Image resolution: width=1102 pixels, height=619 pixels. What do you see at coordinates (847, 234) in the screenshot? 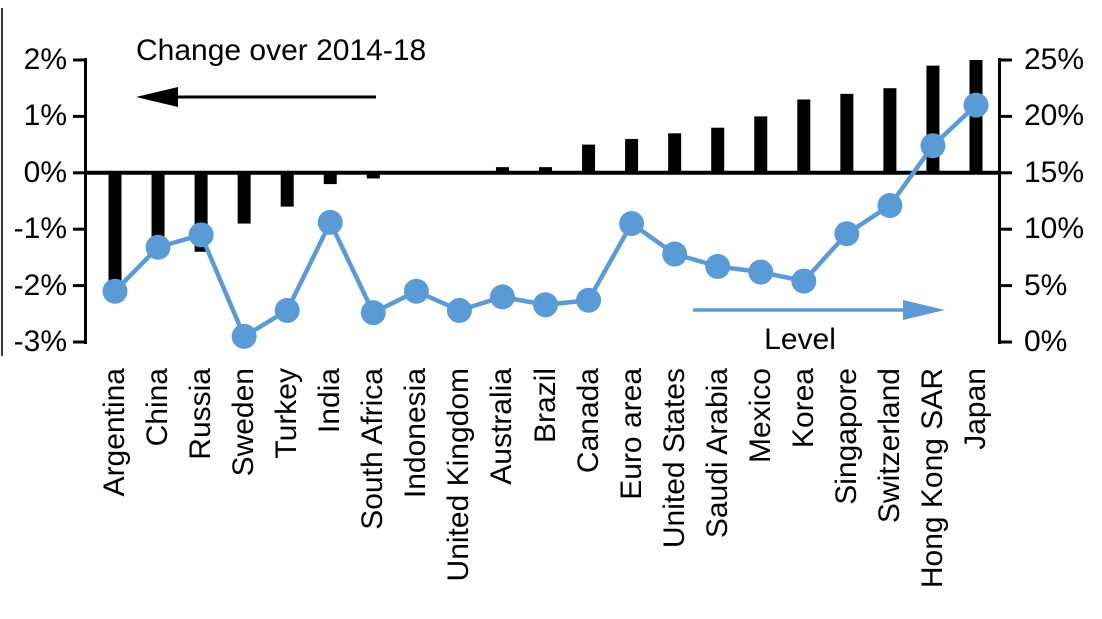
I see `level-dot-Singapore` at bounding box center [847, 234].